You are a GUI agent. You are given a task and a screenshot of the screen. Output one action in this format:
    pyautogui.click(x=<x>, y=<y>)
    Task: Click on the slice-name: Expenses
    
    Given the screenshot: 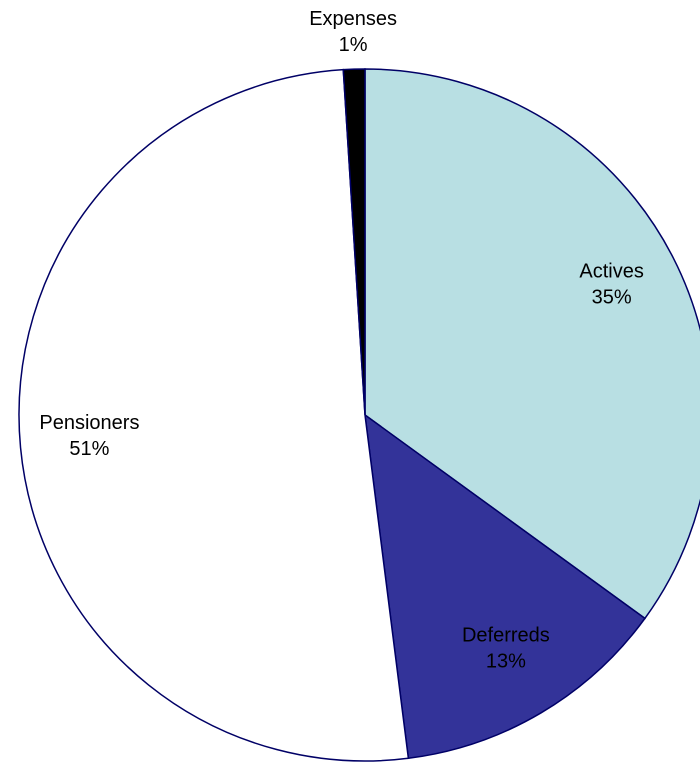 What is the action you would take?
    pyautogui.click(x=353, y=19)
    